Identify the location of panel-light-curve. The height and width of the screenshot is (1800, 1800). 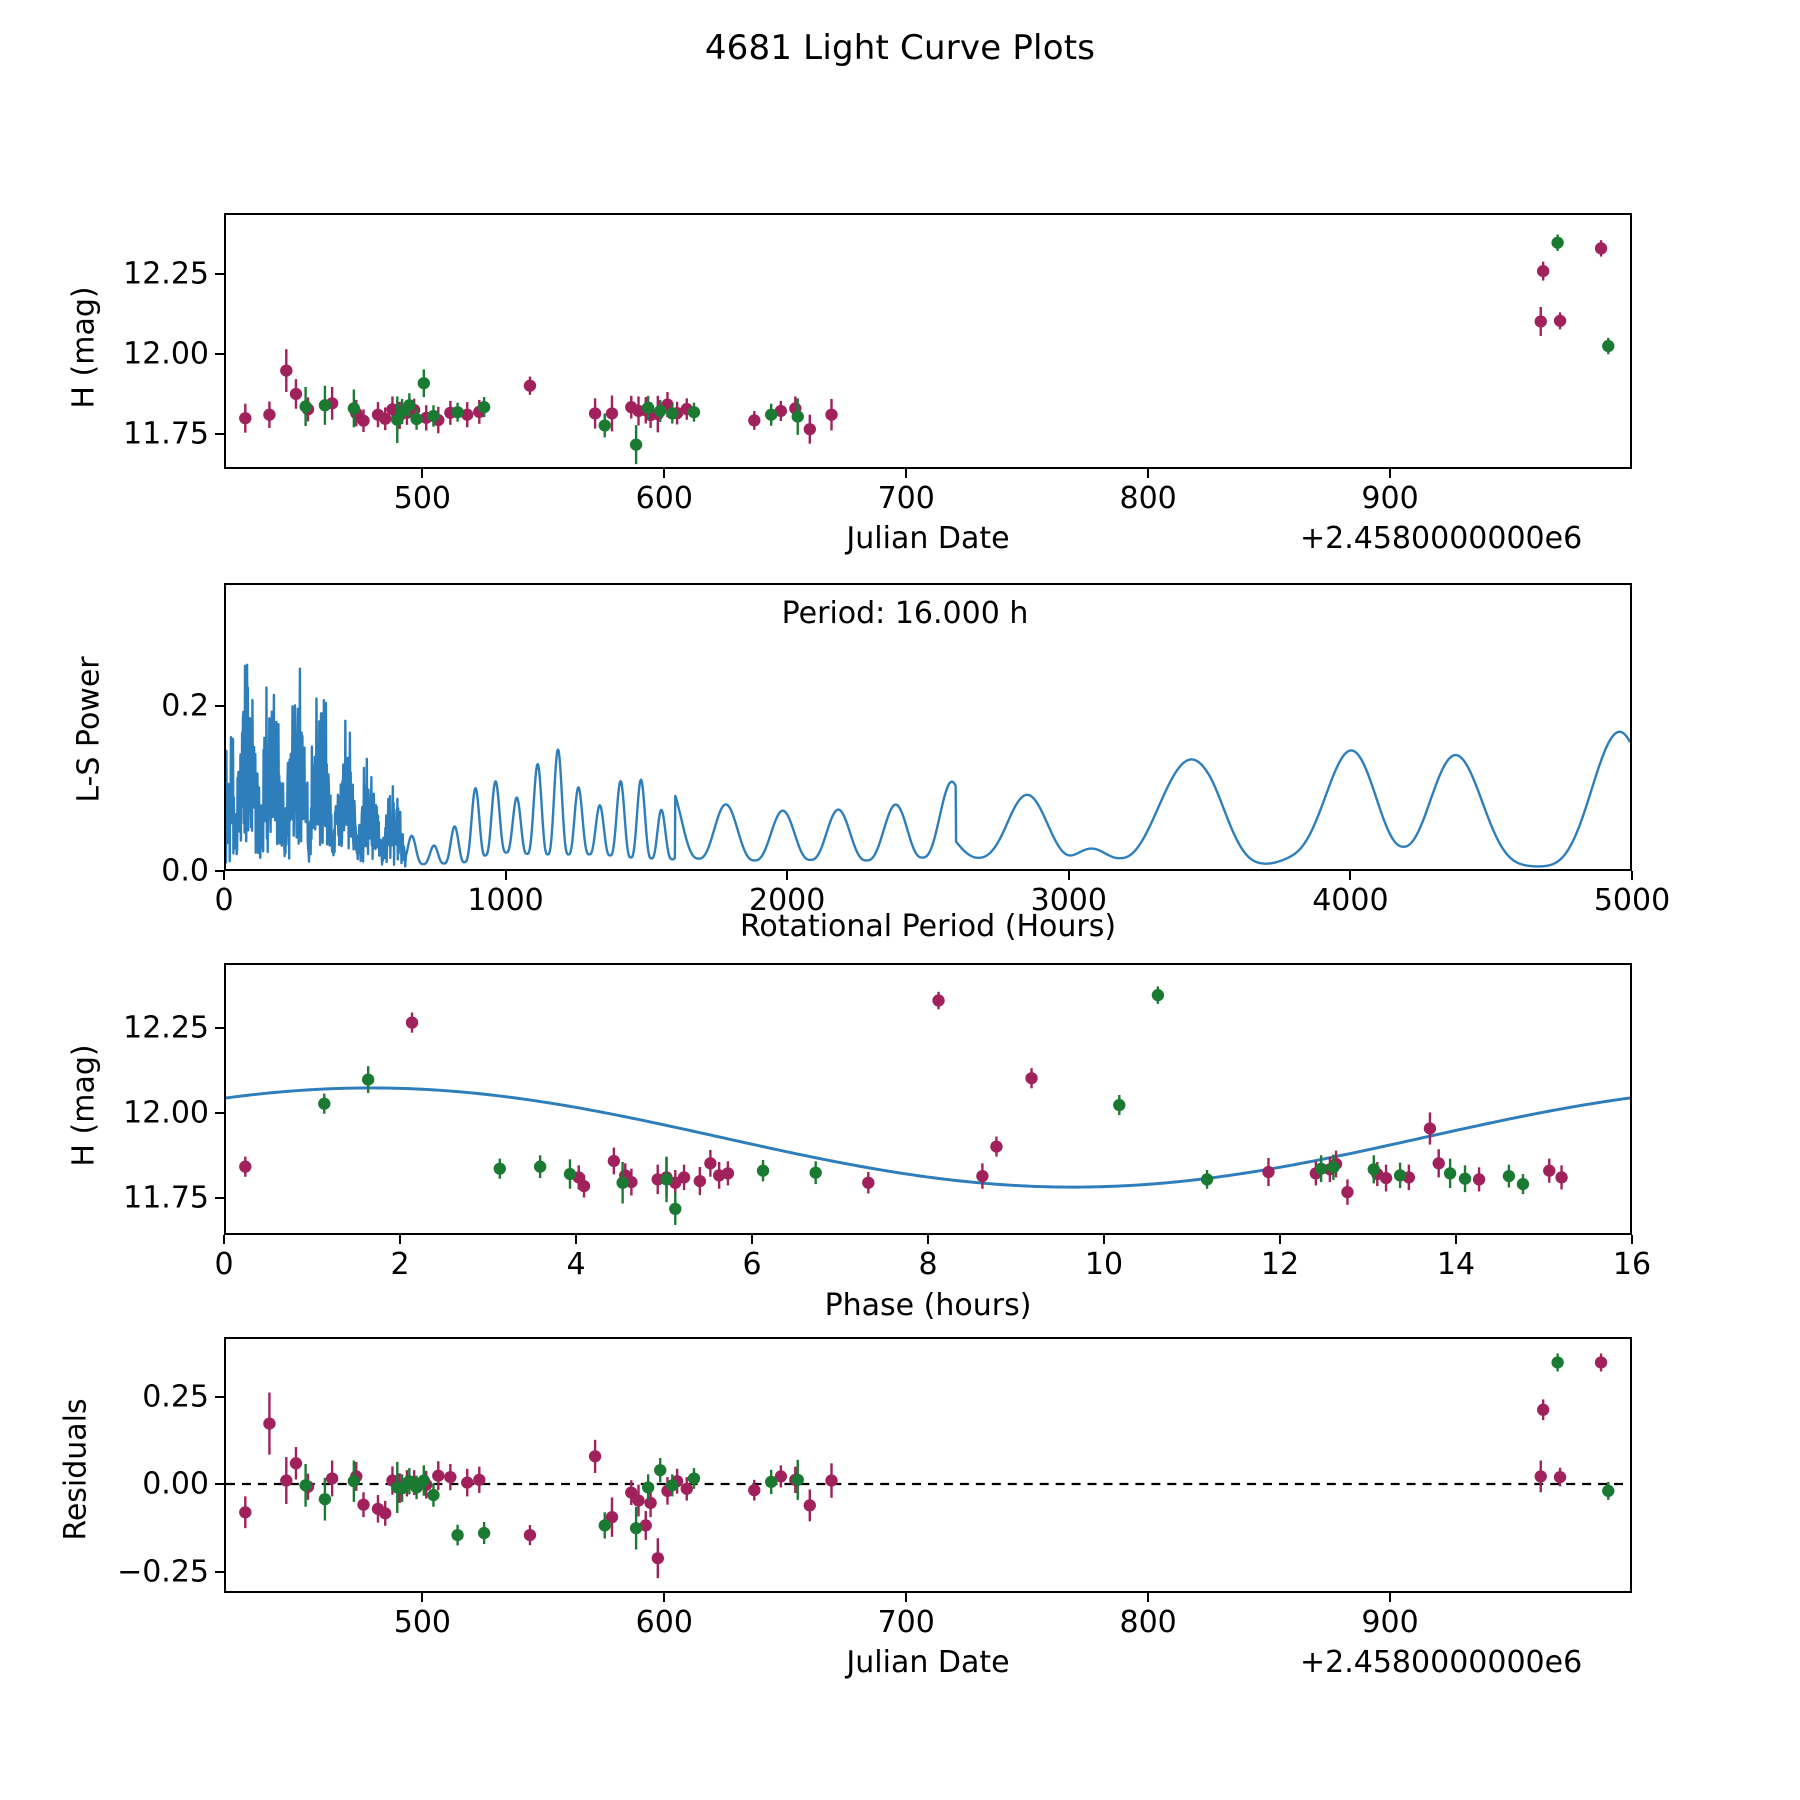
(928, 341).